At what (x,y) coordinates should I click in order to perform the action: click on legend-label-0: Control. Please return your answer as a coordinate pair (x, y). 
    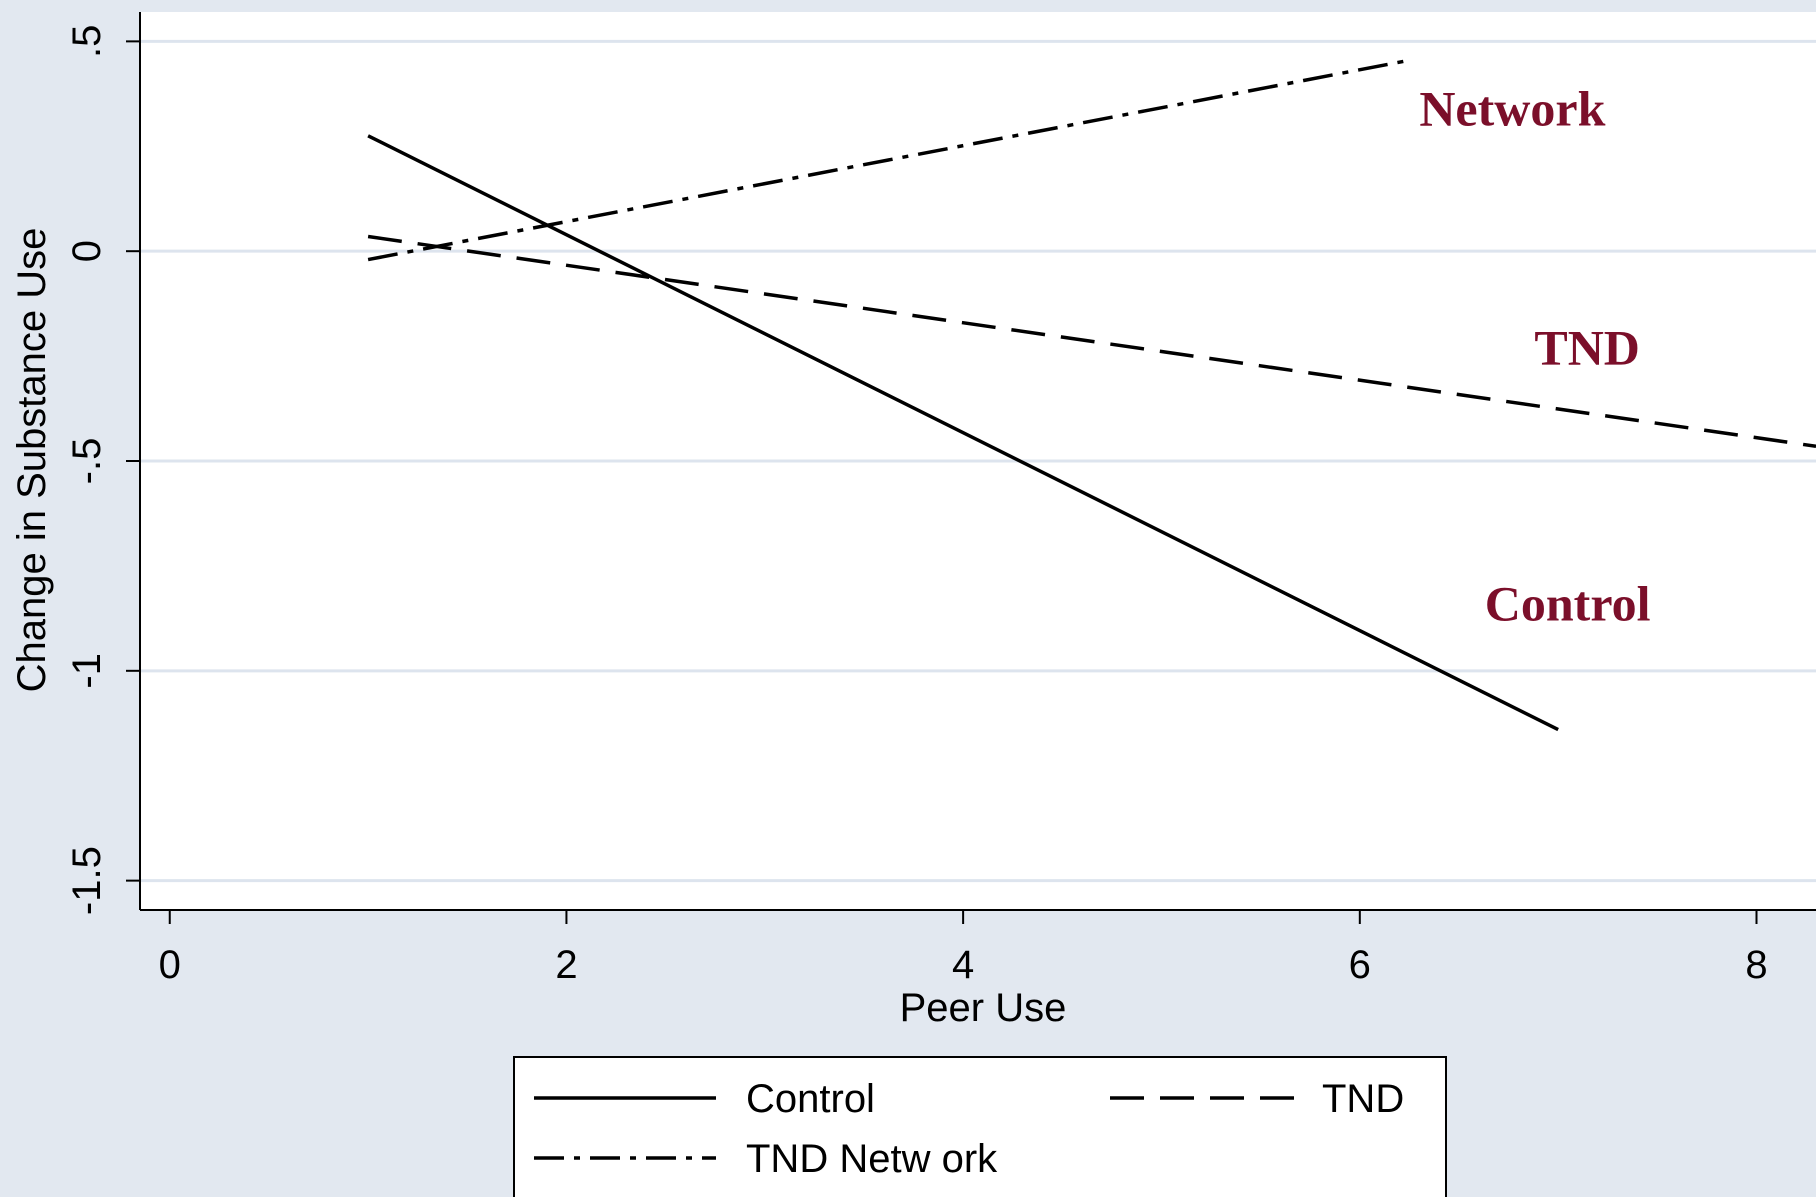
    Looking at the image, I should click on (810, 1099).